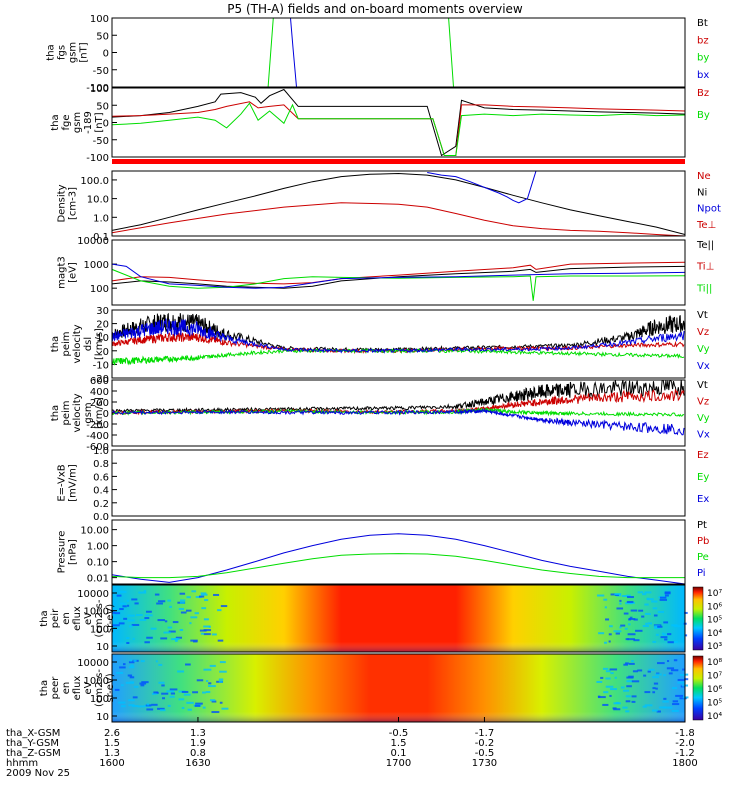  I want to click on legend-By: By, so click(703, 115).